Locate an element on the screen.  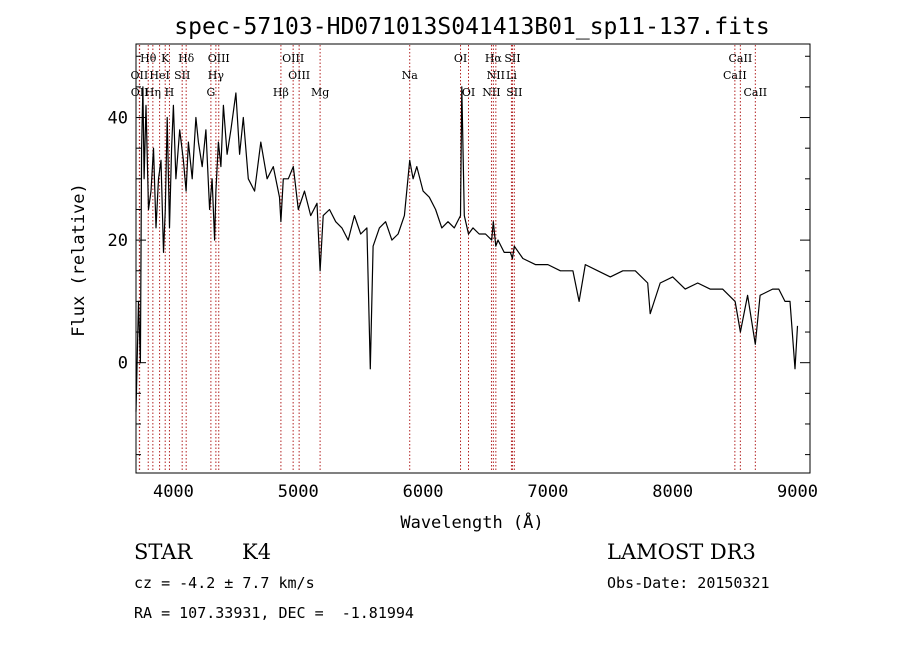
y-axis-label: Flux (relative) is located at coordinates (79, 260).